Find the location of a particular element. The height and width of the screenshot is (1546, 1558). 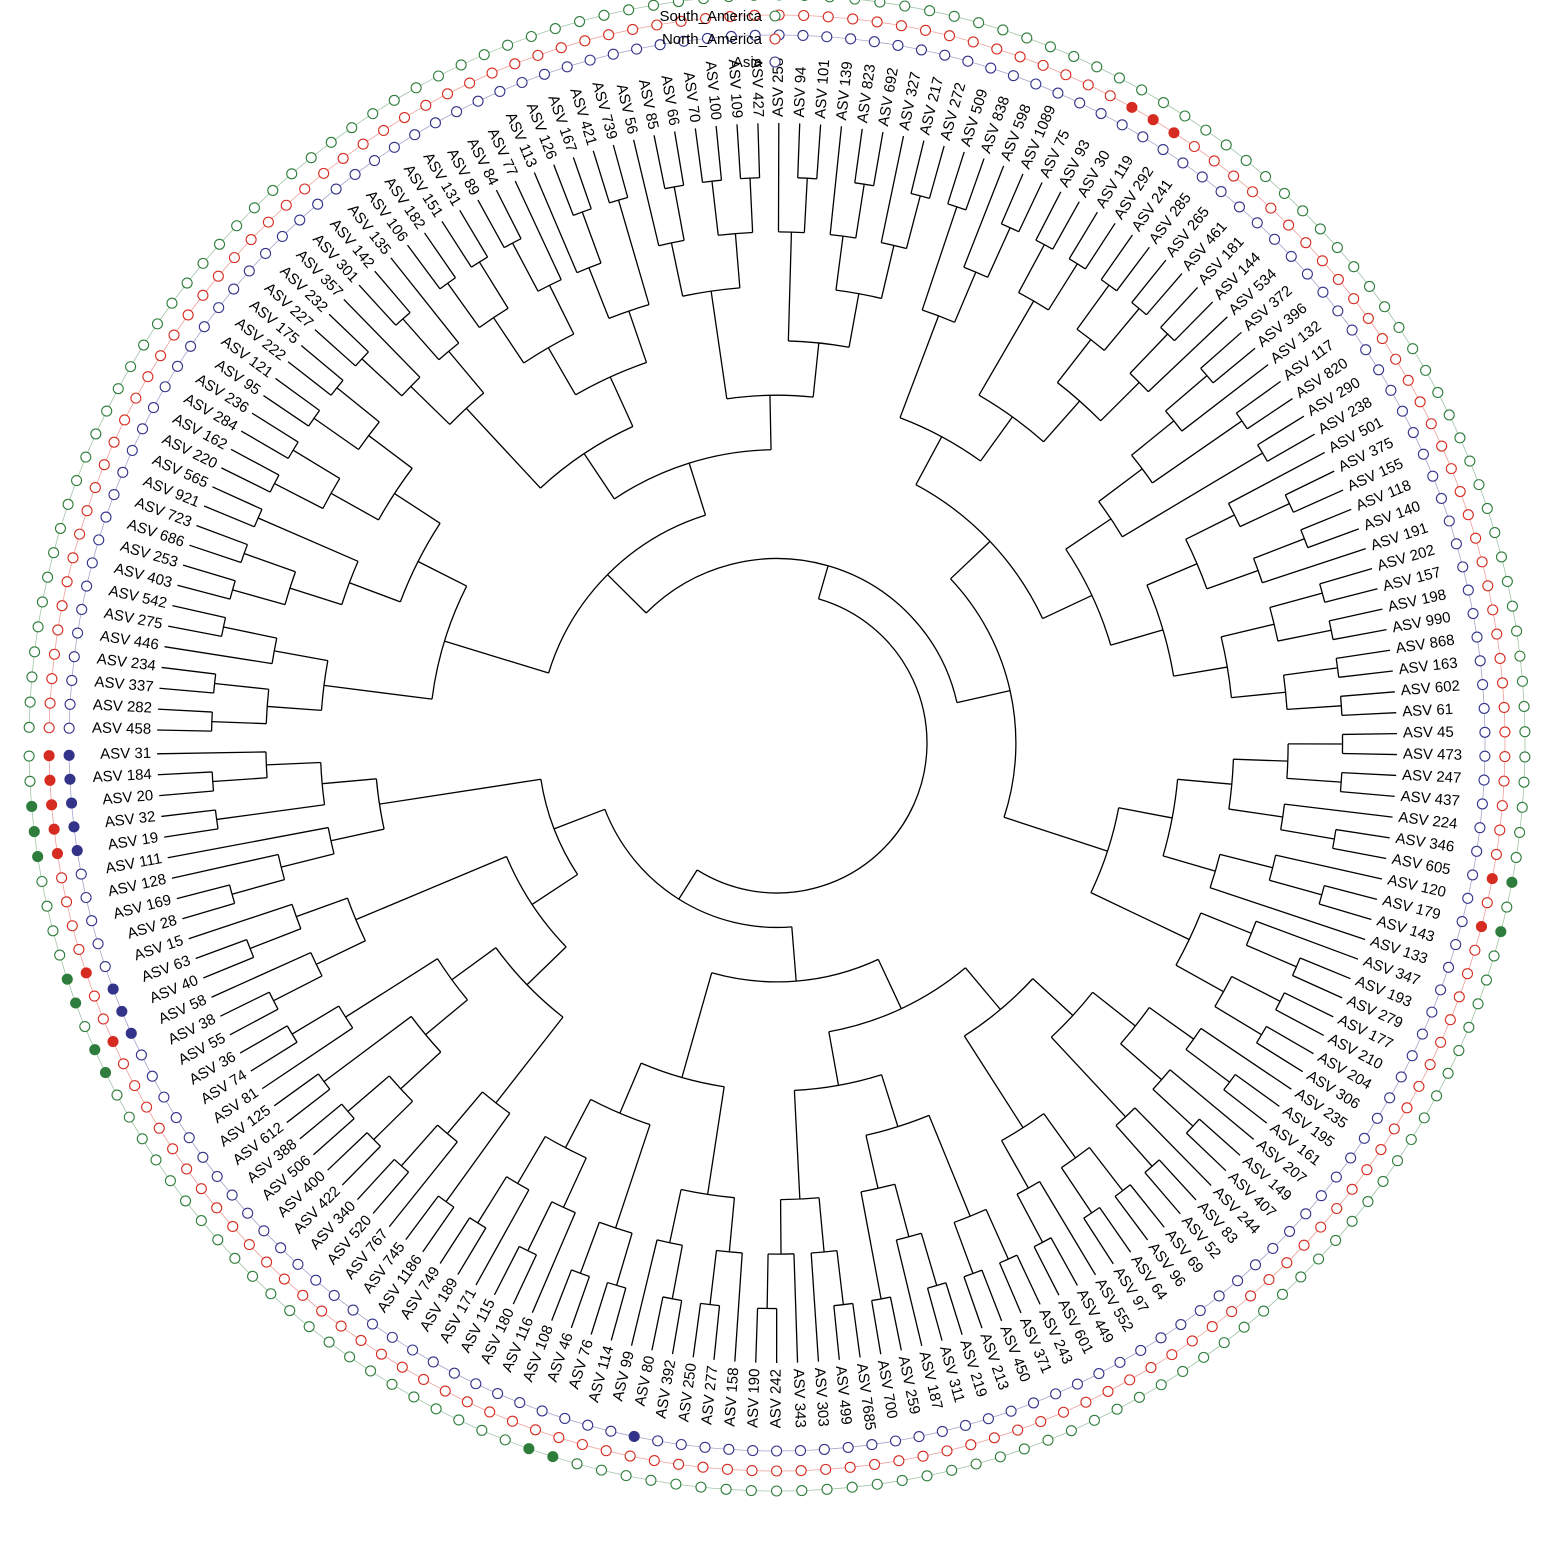

leaf-label: ASV 20 is located at coordinates (128, 797).